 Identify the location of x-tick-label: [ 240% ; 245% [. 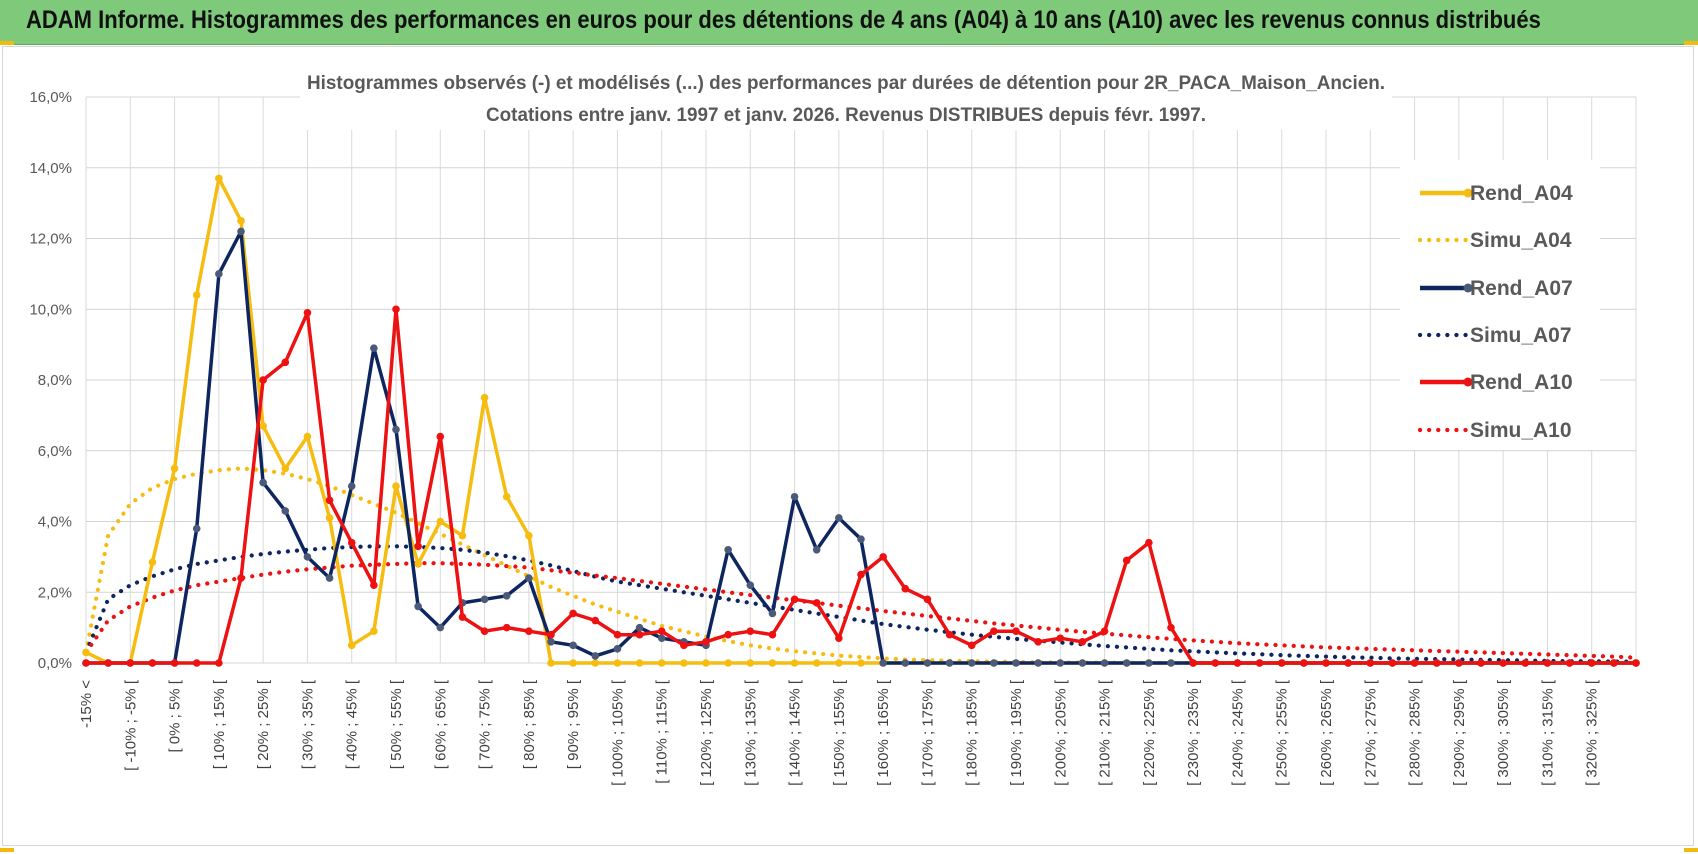
(1237, 732).